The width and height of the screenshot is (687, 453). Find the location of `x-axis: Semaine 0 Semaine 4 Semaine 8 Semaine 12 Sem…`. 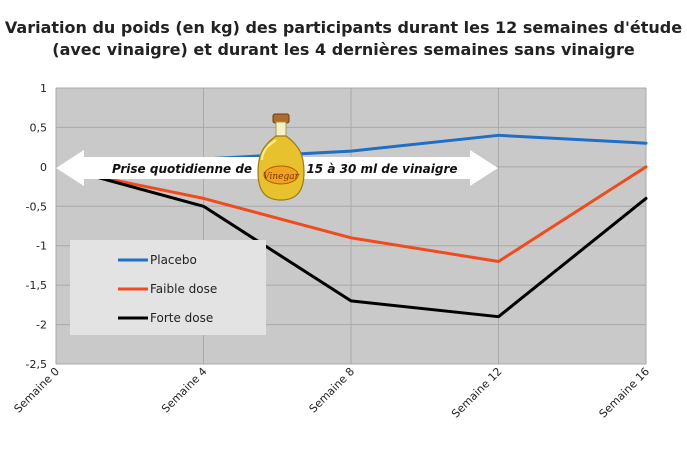

x-axis: Semaine 0 Semaine 4 Semaine 8 Semaine 12 Sem… is located at coordinates (332, 393).